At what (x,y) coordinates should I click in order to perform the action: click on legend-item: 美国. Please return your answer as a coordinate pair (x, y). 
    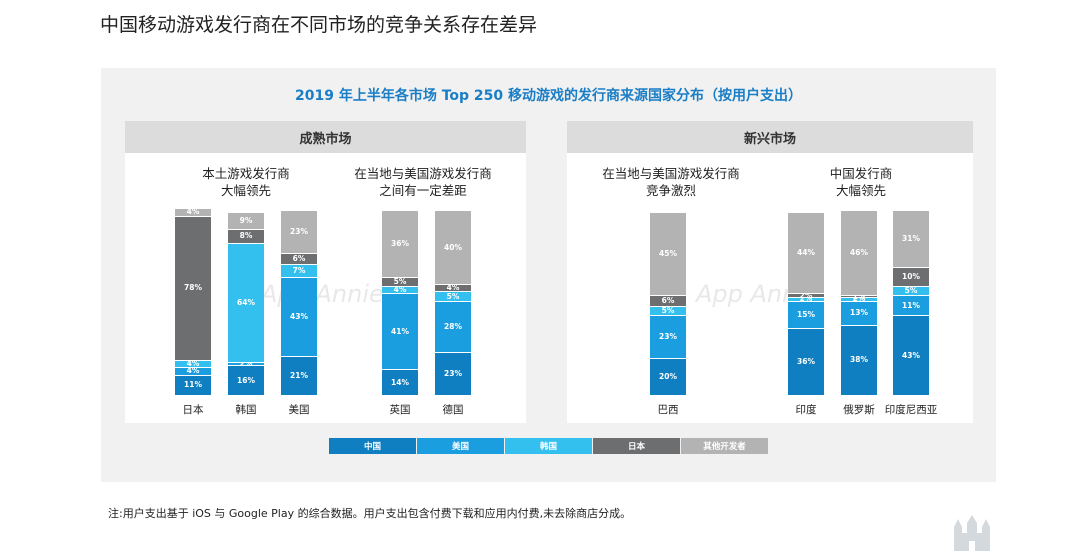
    Looking at the image, I should click on (460, 446).